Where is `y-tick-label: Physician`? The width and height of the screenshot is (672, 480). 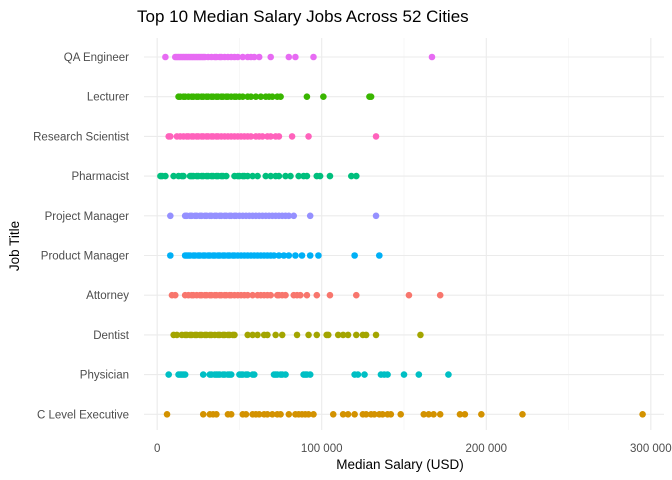 y-tick-label: Physician is located at coordinates (104, 376).